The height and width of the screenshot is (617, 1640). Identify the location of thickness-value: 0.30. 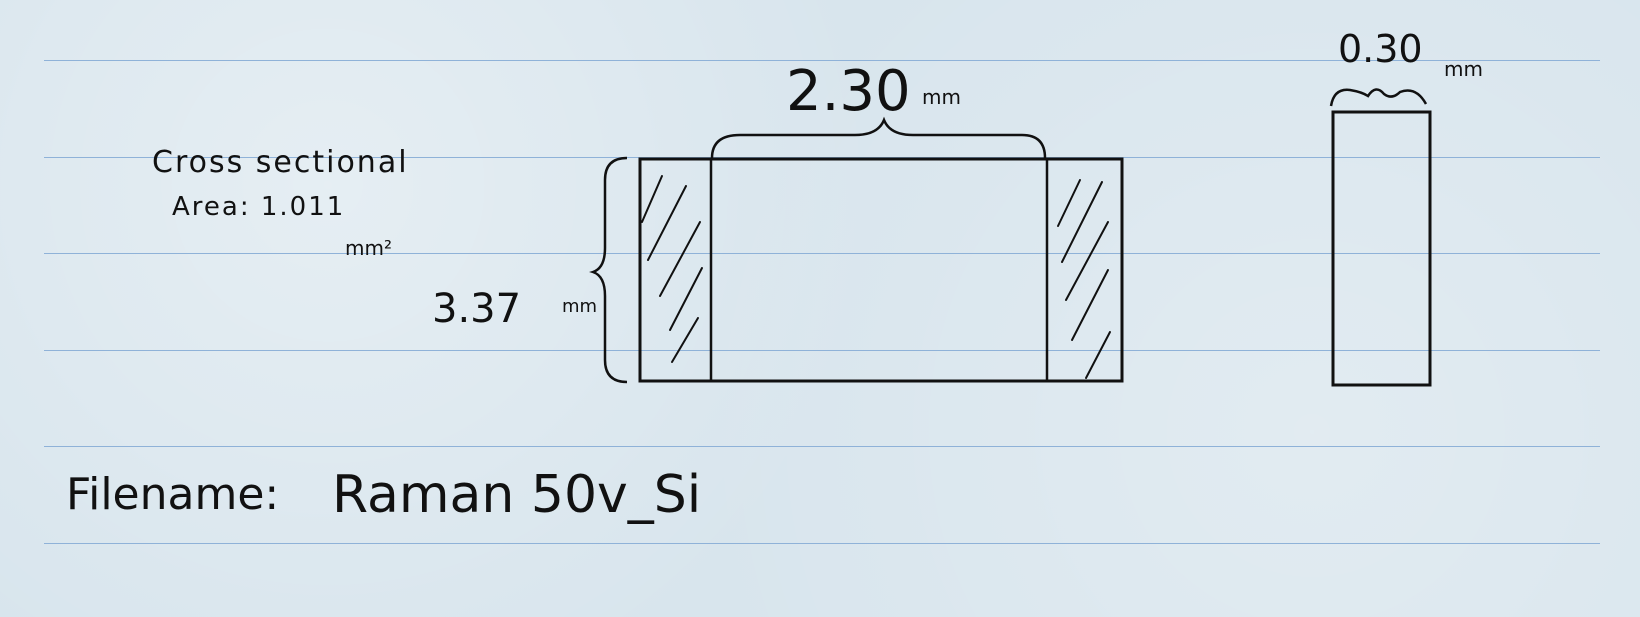
(1380, 49).